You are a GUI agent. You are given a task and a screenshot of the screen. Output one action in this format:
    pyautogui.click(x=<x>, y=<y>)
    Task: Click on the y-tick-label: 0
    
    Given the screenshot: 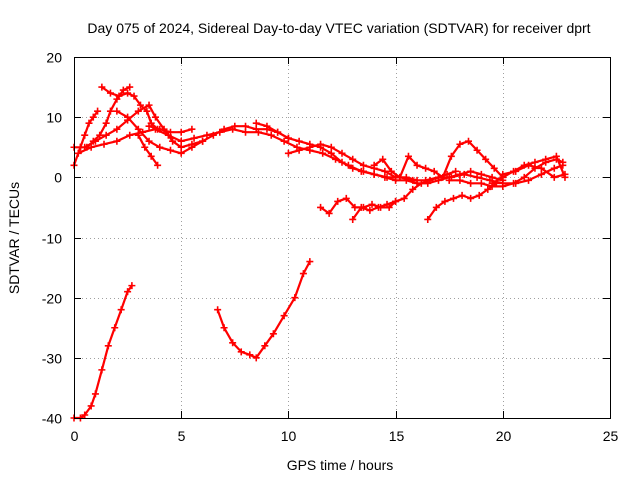 What is the action you would take?
    pyautogui.click(x=58, y=178)
    